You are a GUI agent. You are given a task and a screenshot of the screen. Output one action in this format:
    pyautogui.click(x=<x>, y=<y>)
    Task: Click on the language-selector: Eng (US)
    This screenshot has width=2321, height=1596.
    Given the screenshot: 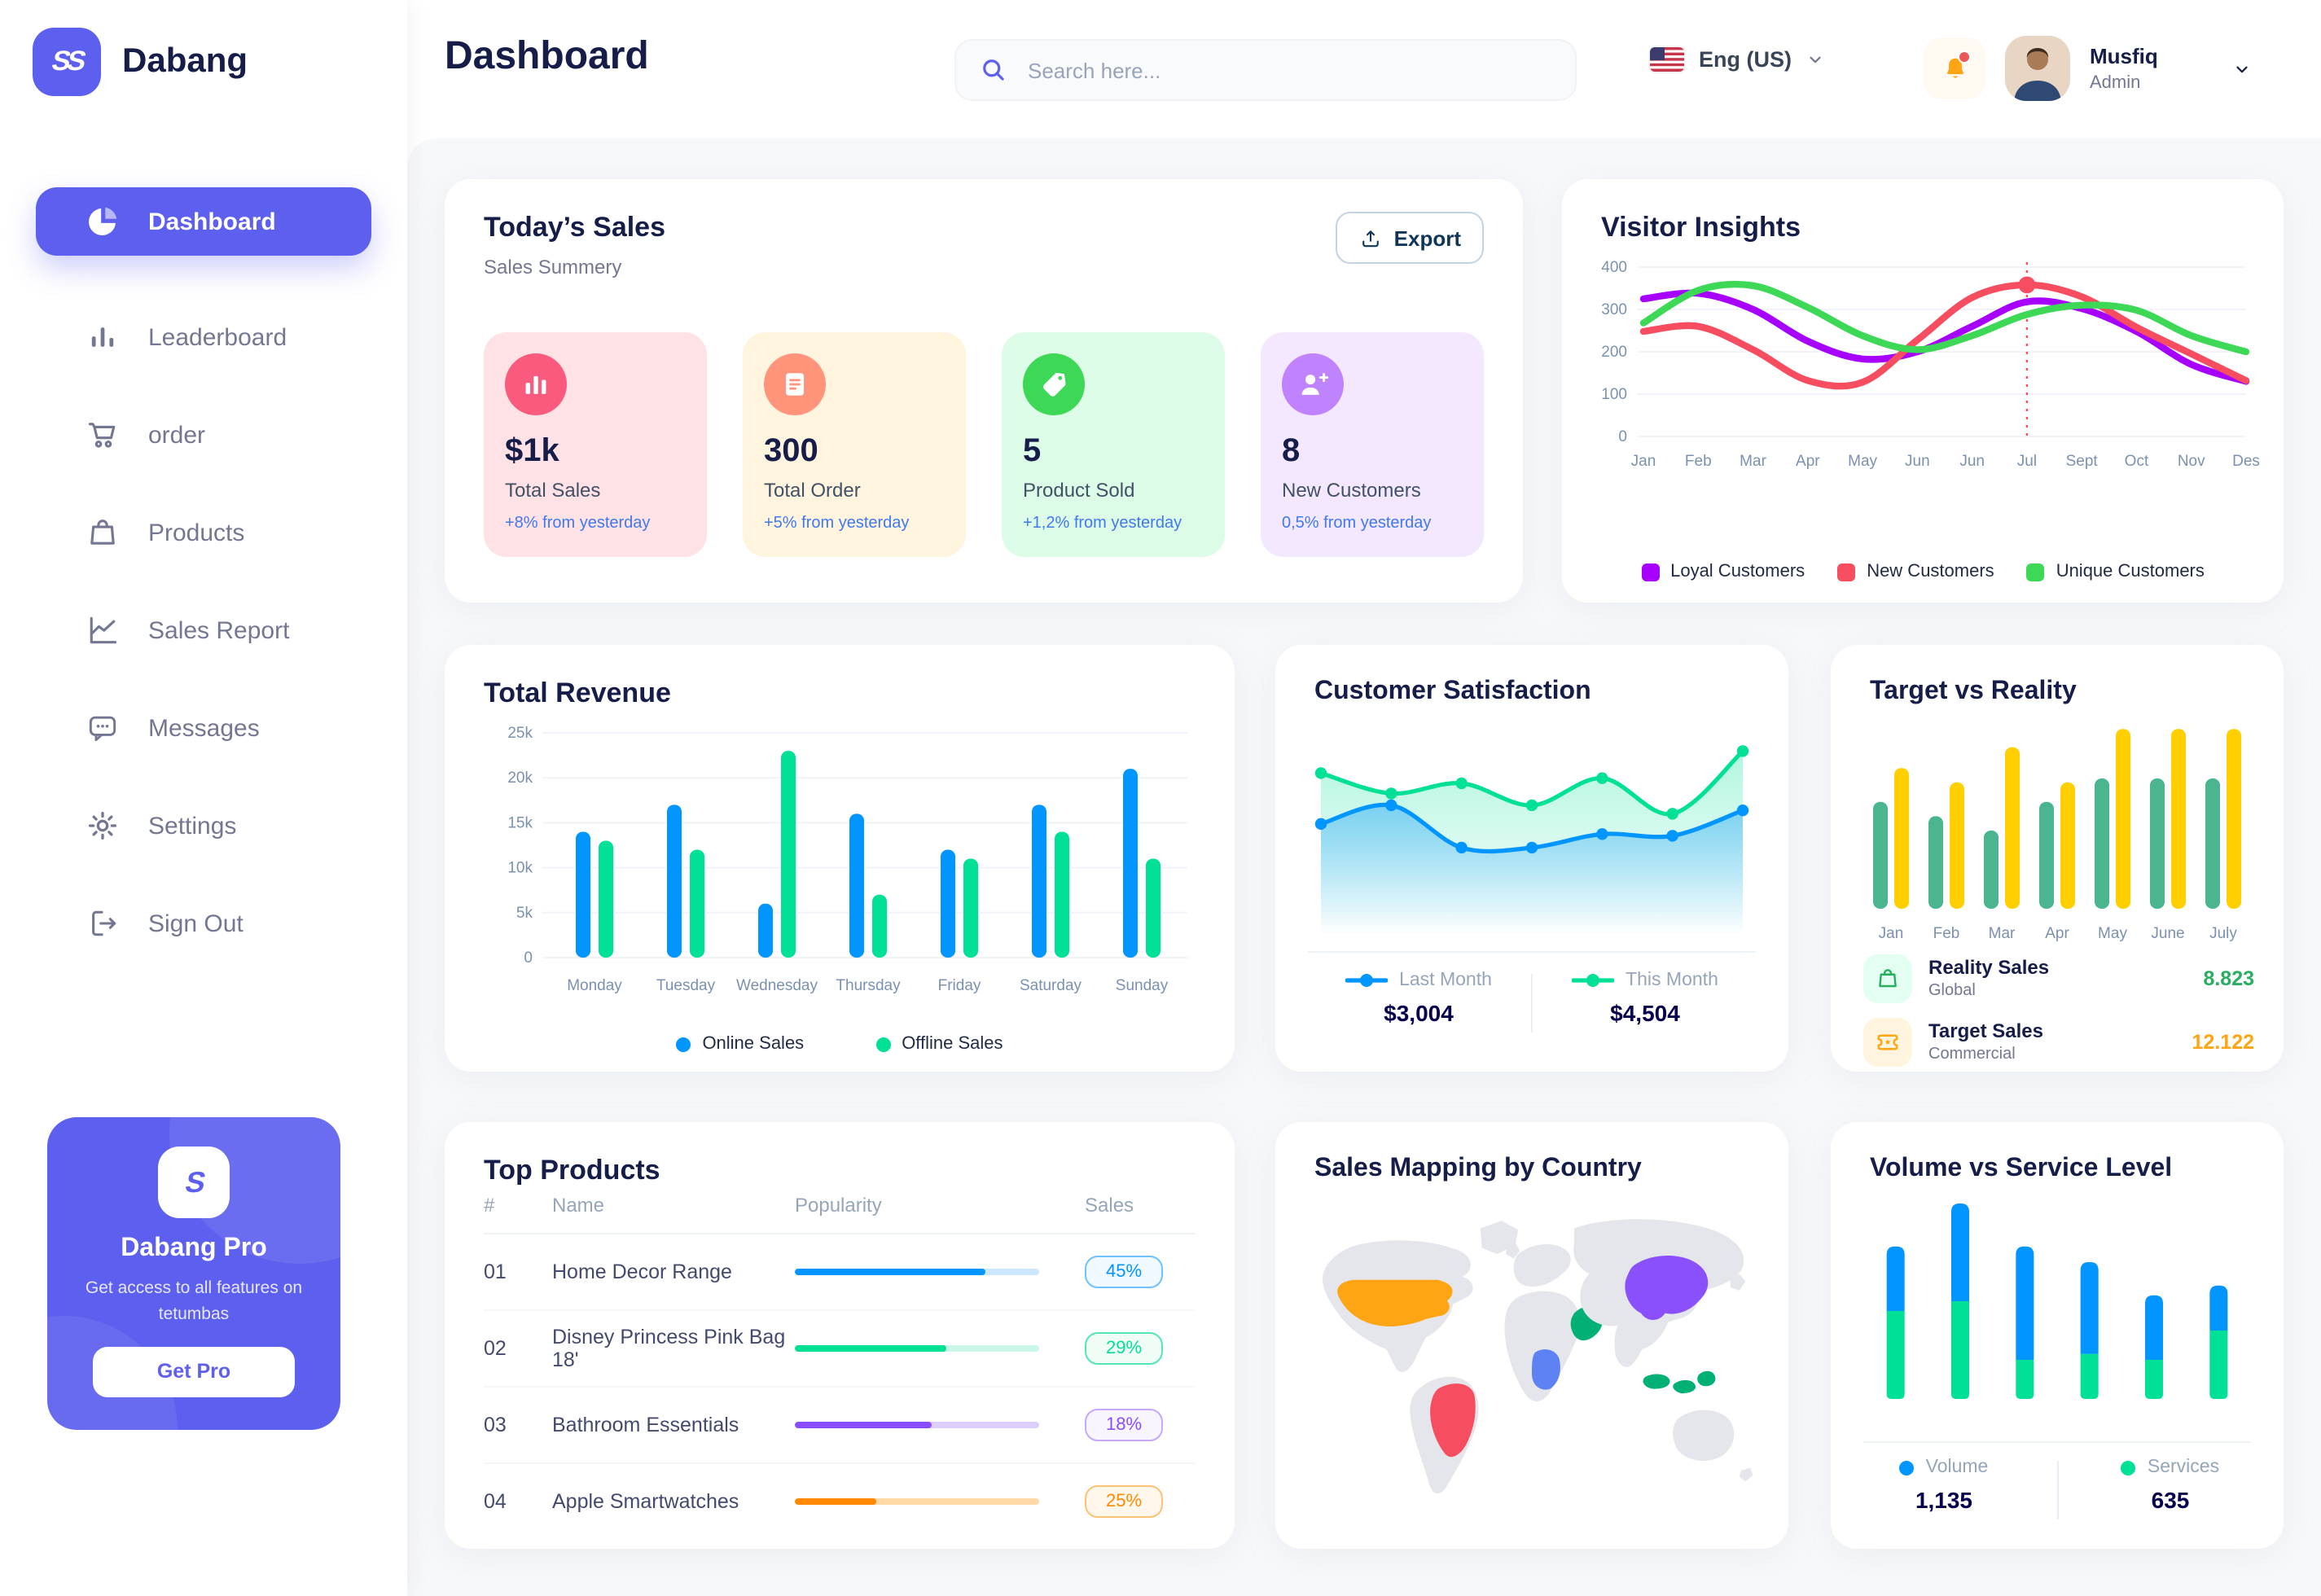 What is the action you would take?
    pyautogui.click(x=1737, y=59)
    